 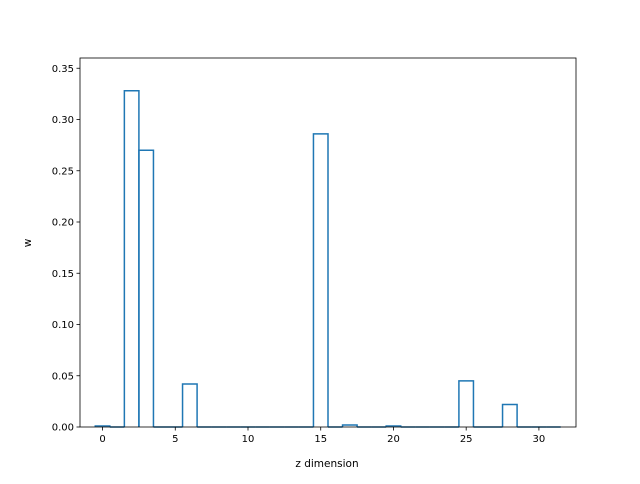 What do you see at coordinates (63, 274) in the screenshot?
I see `y-tick-label: 0.15` at bounding box center [63, 274].